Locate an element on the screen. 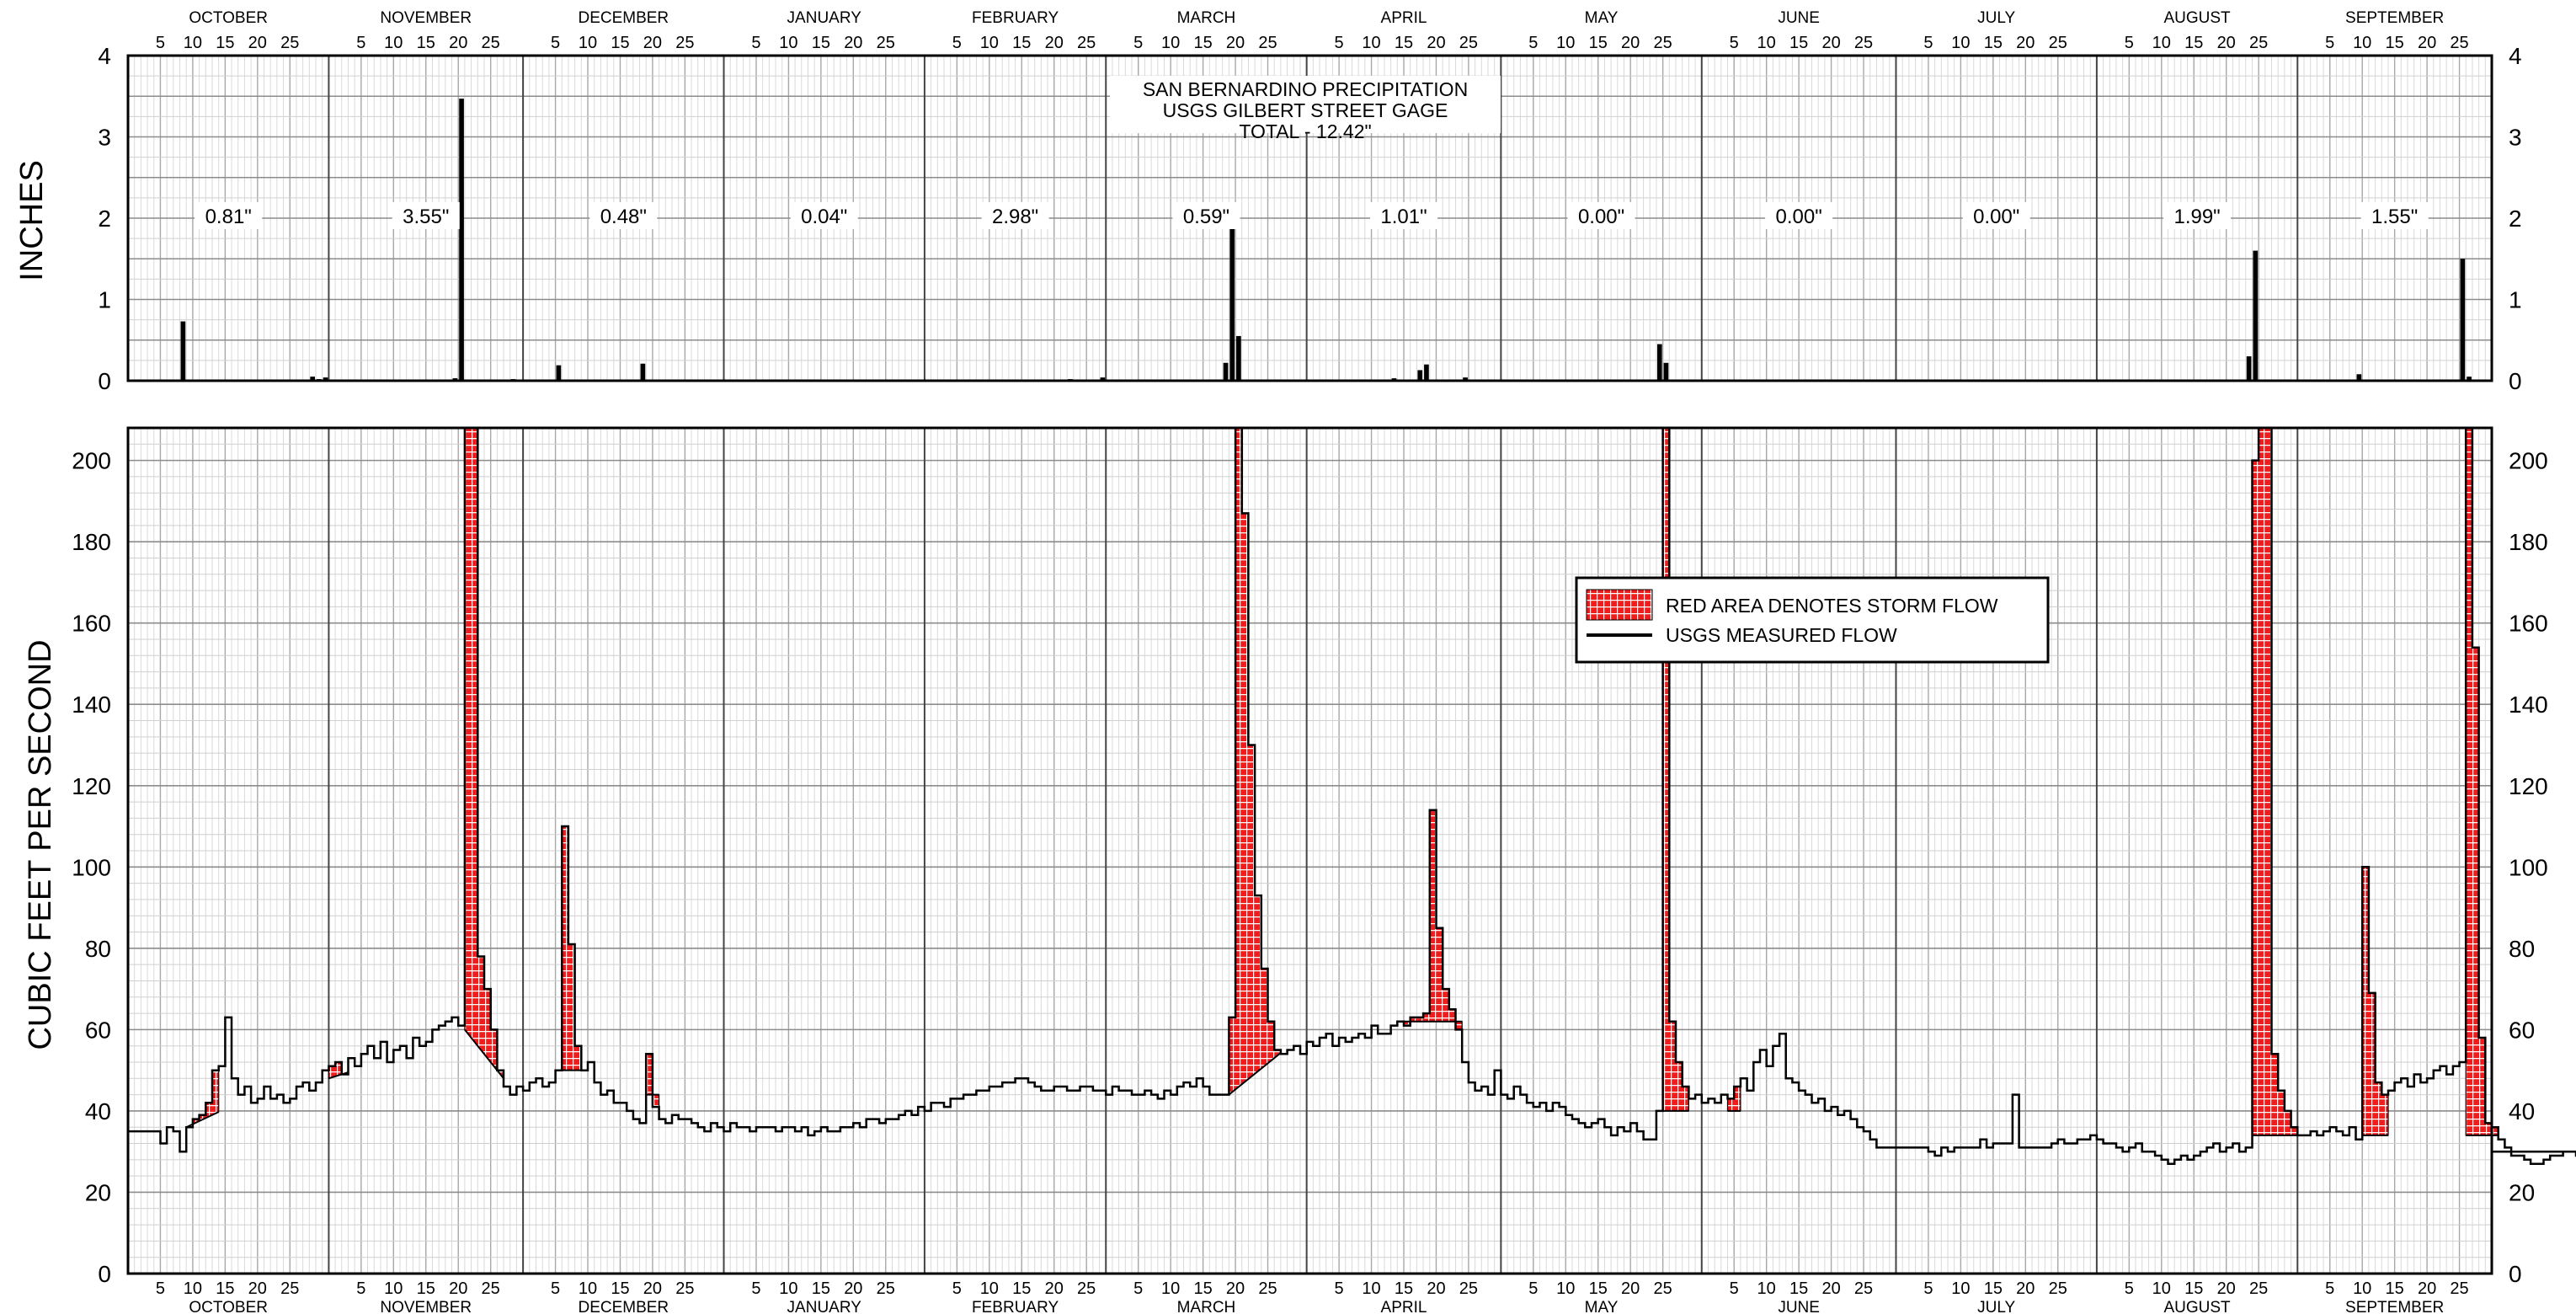  precip-y-tick-right: 1 is located at coordinates (2515, 300).